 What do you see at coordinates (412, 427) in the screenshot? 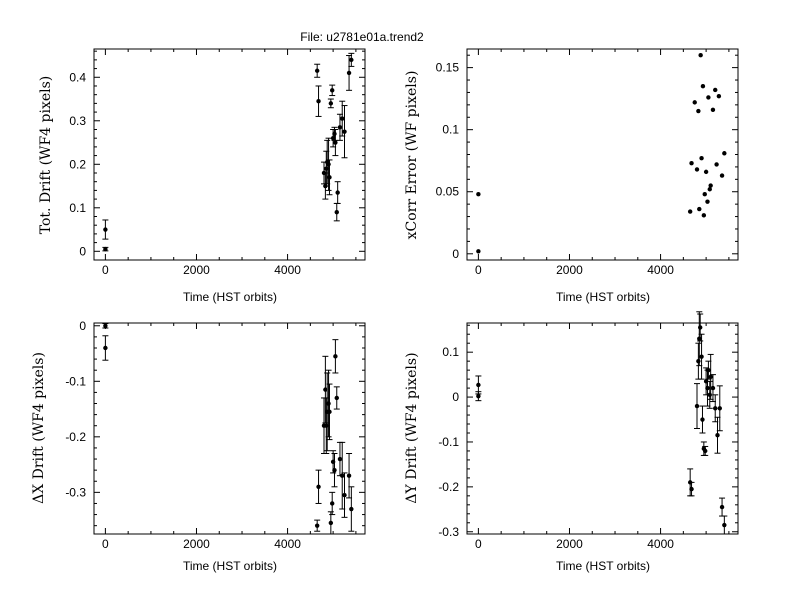
I see `y-axis-label: ΔY Drift (WF4 pixels)` at bounding box center [412, 427].